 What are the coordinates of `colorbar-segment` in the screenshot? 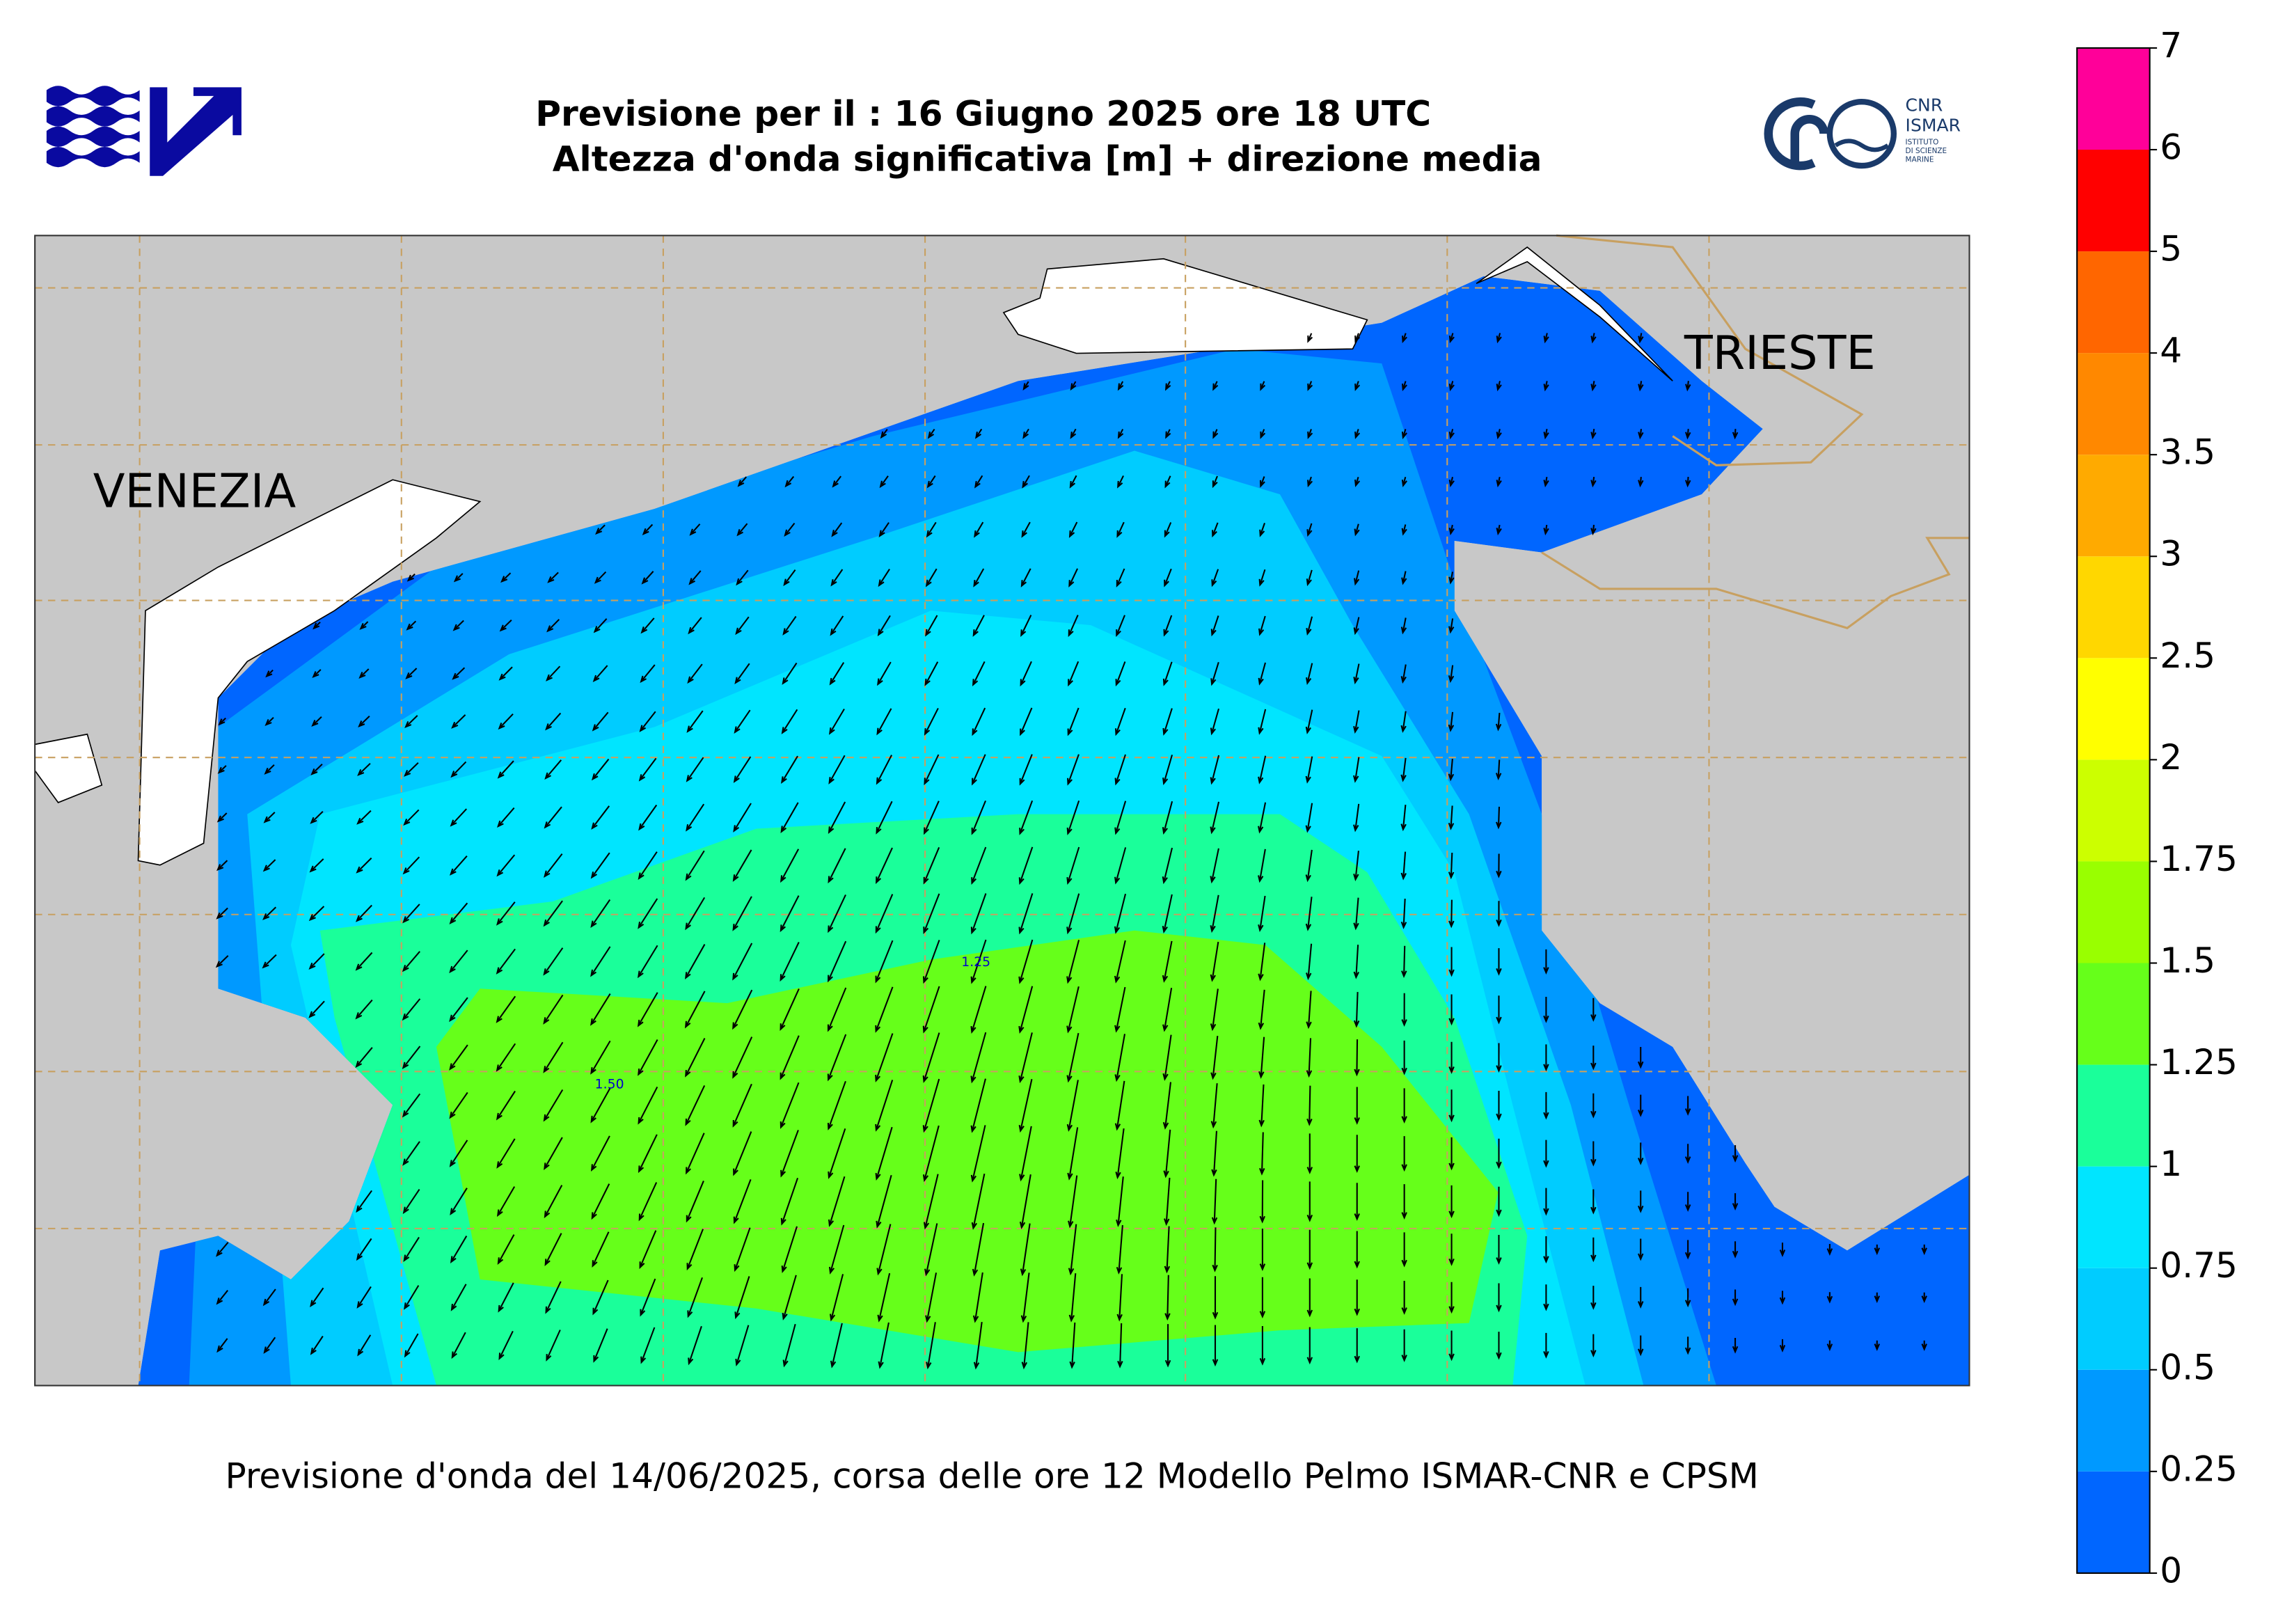 It's located at (2113, 1115).